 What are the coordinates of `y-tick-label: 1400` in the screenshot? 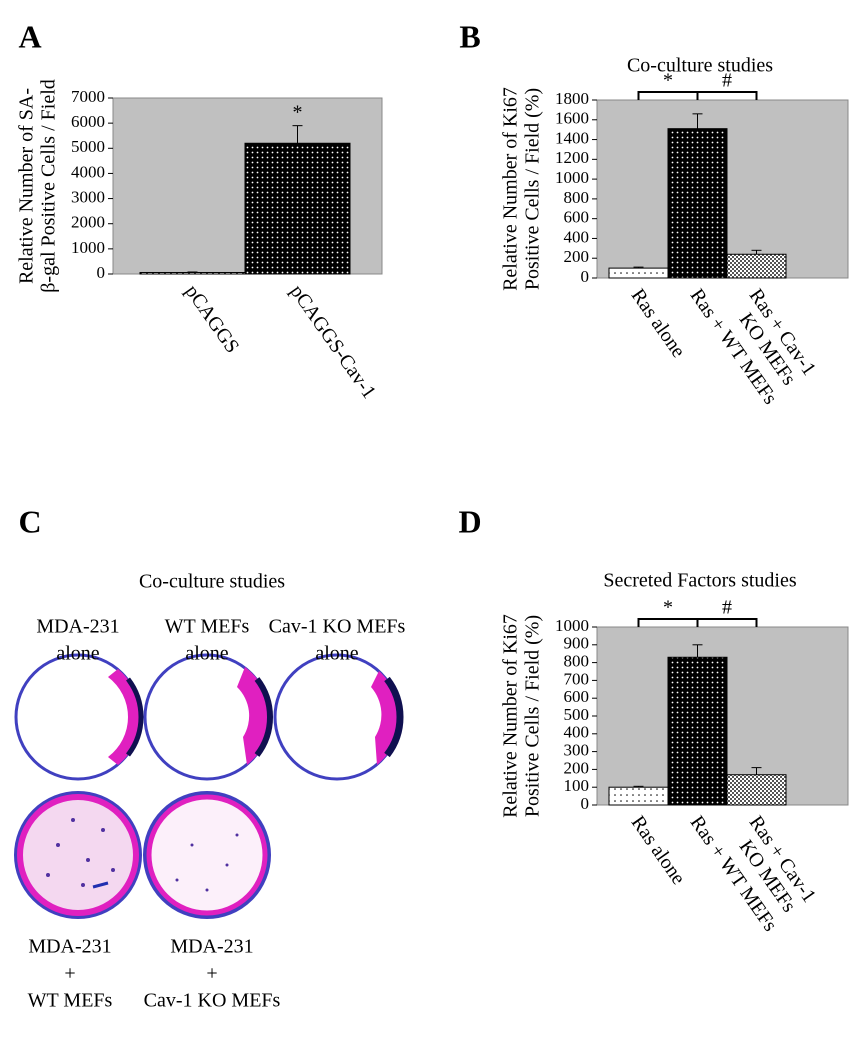 It's located at (572, 137).